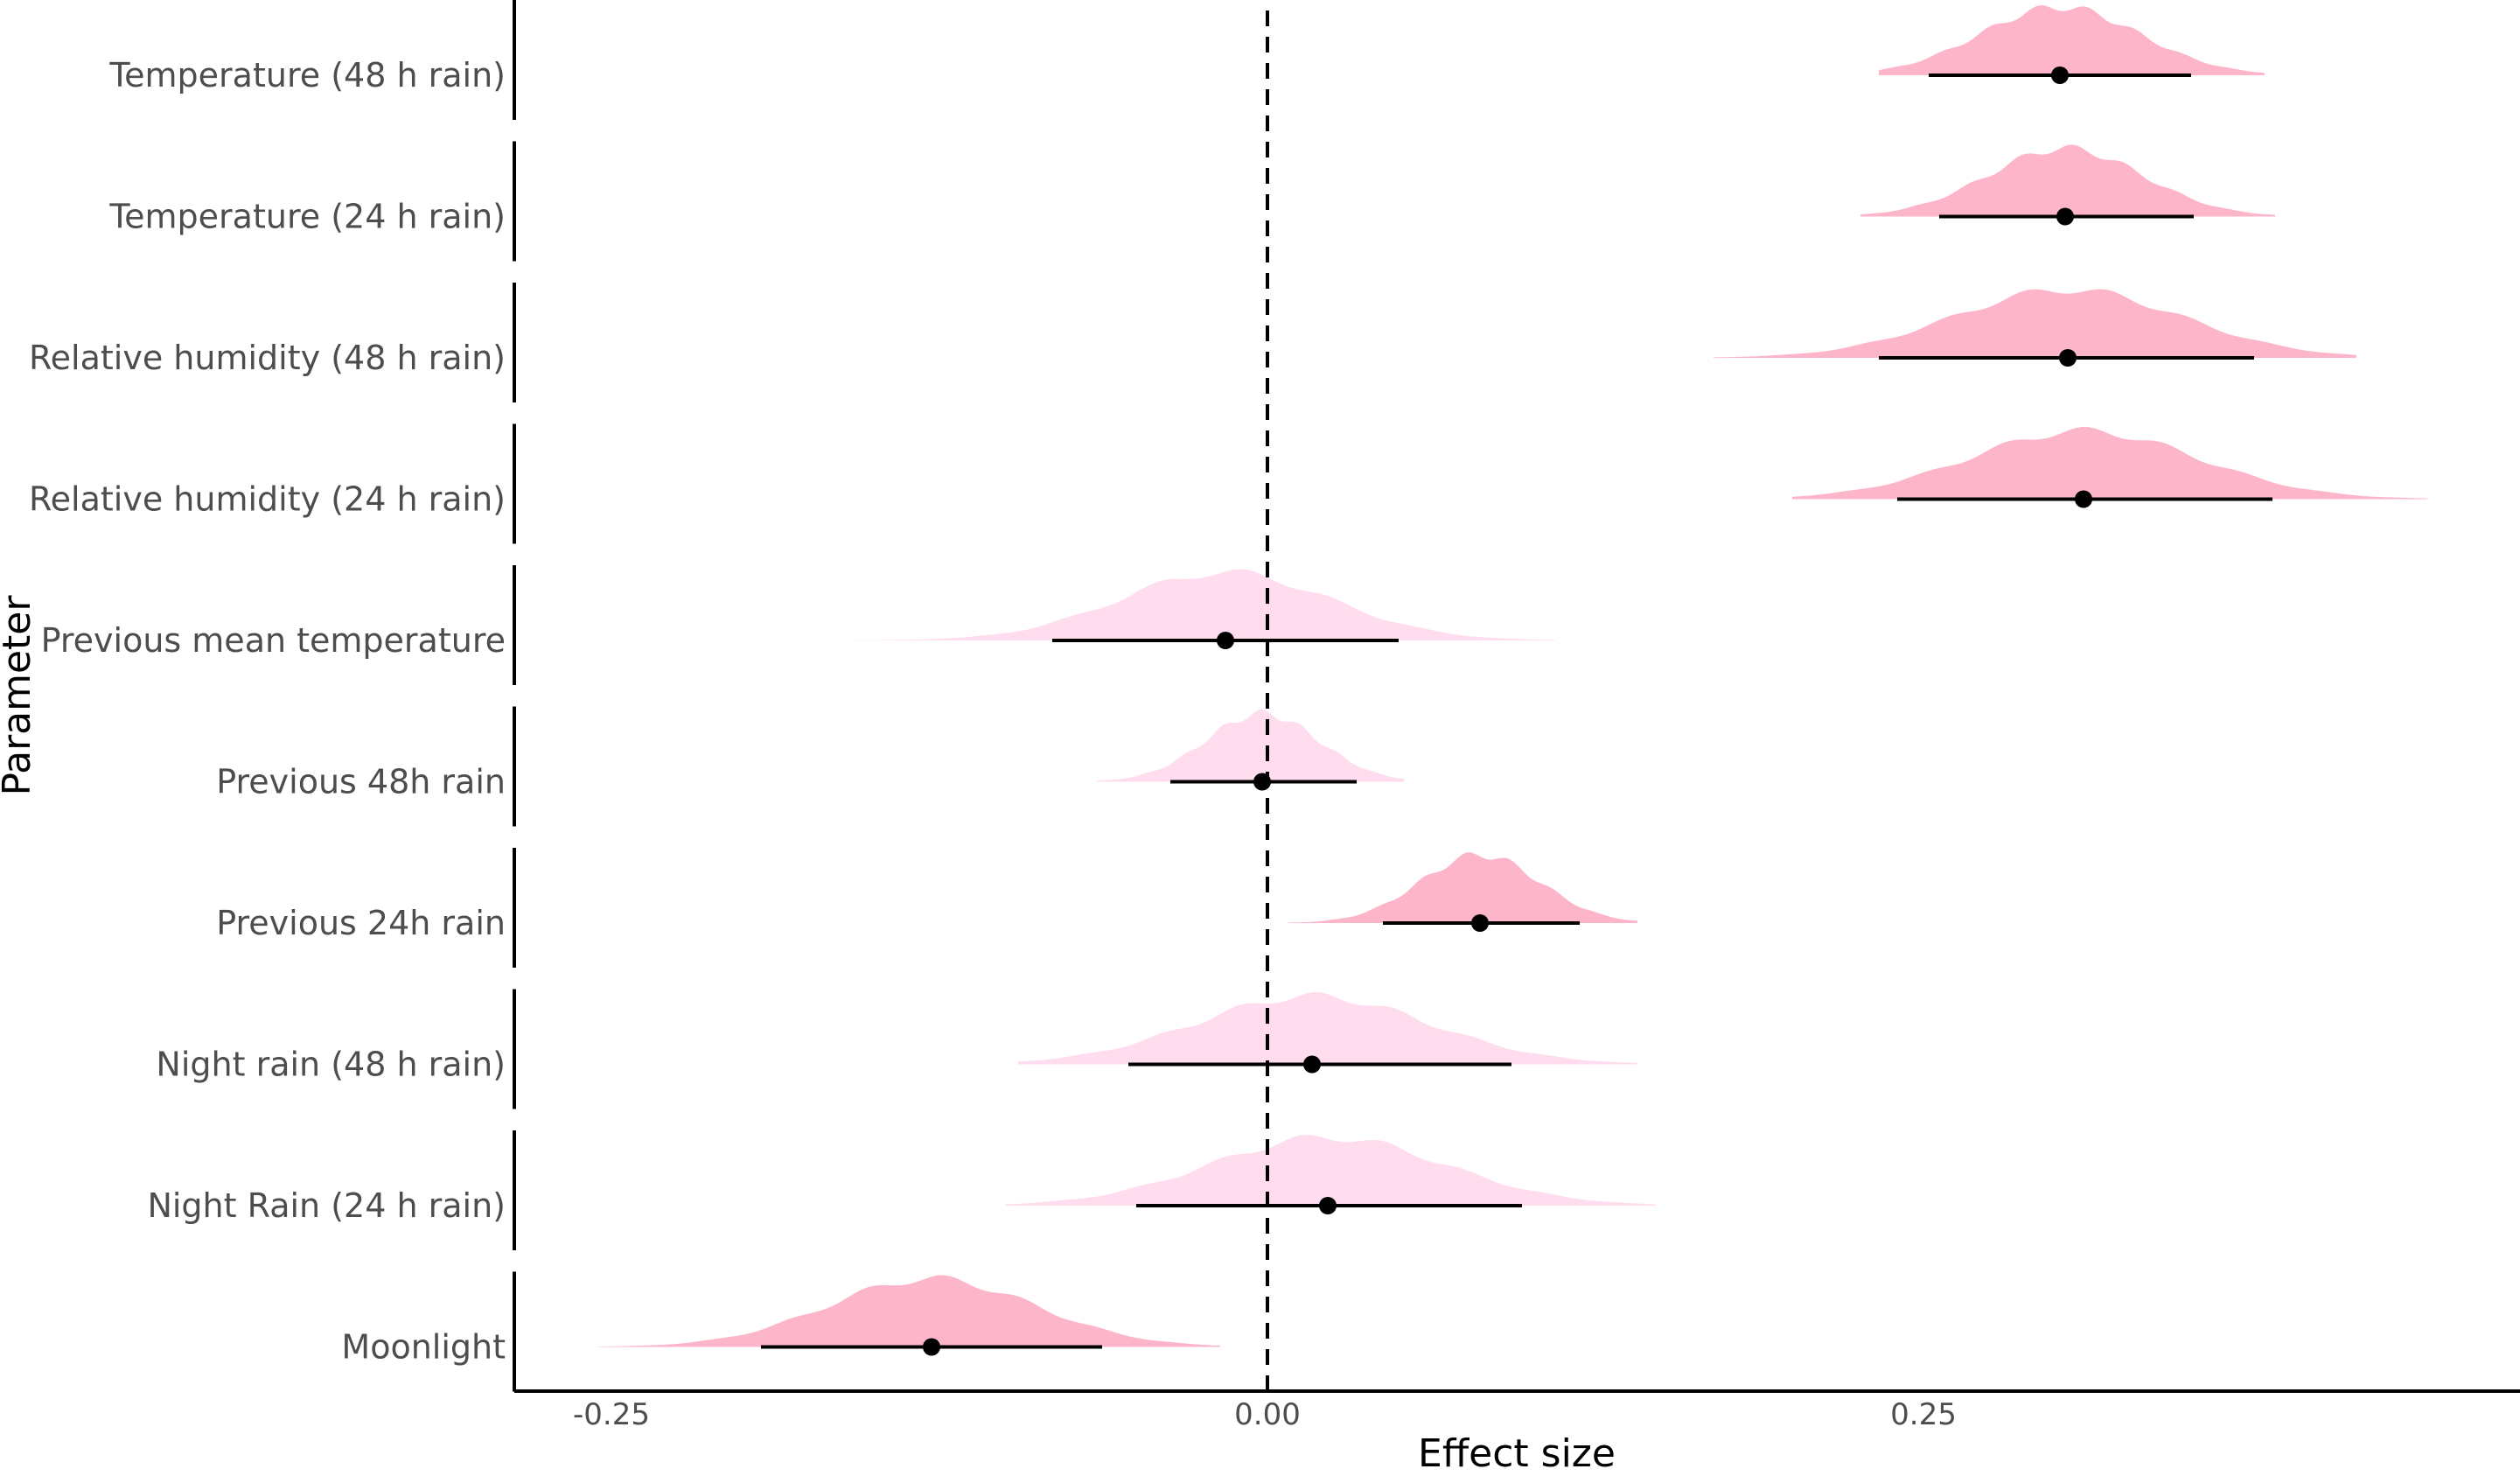 The image size is (2520, 1476). Describe the element at coordinates (1923, 1415) in the screenshot. I see `x-tick-label: 0.25` at that location.